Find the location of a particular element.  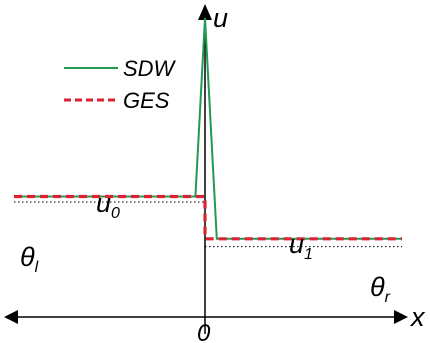

annotation-u1: u1 is located at coordinates (301, 246).